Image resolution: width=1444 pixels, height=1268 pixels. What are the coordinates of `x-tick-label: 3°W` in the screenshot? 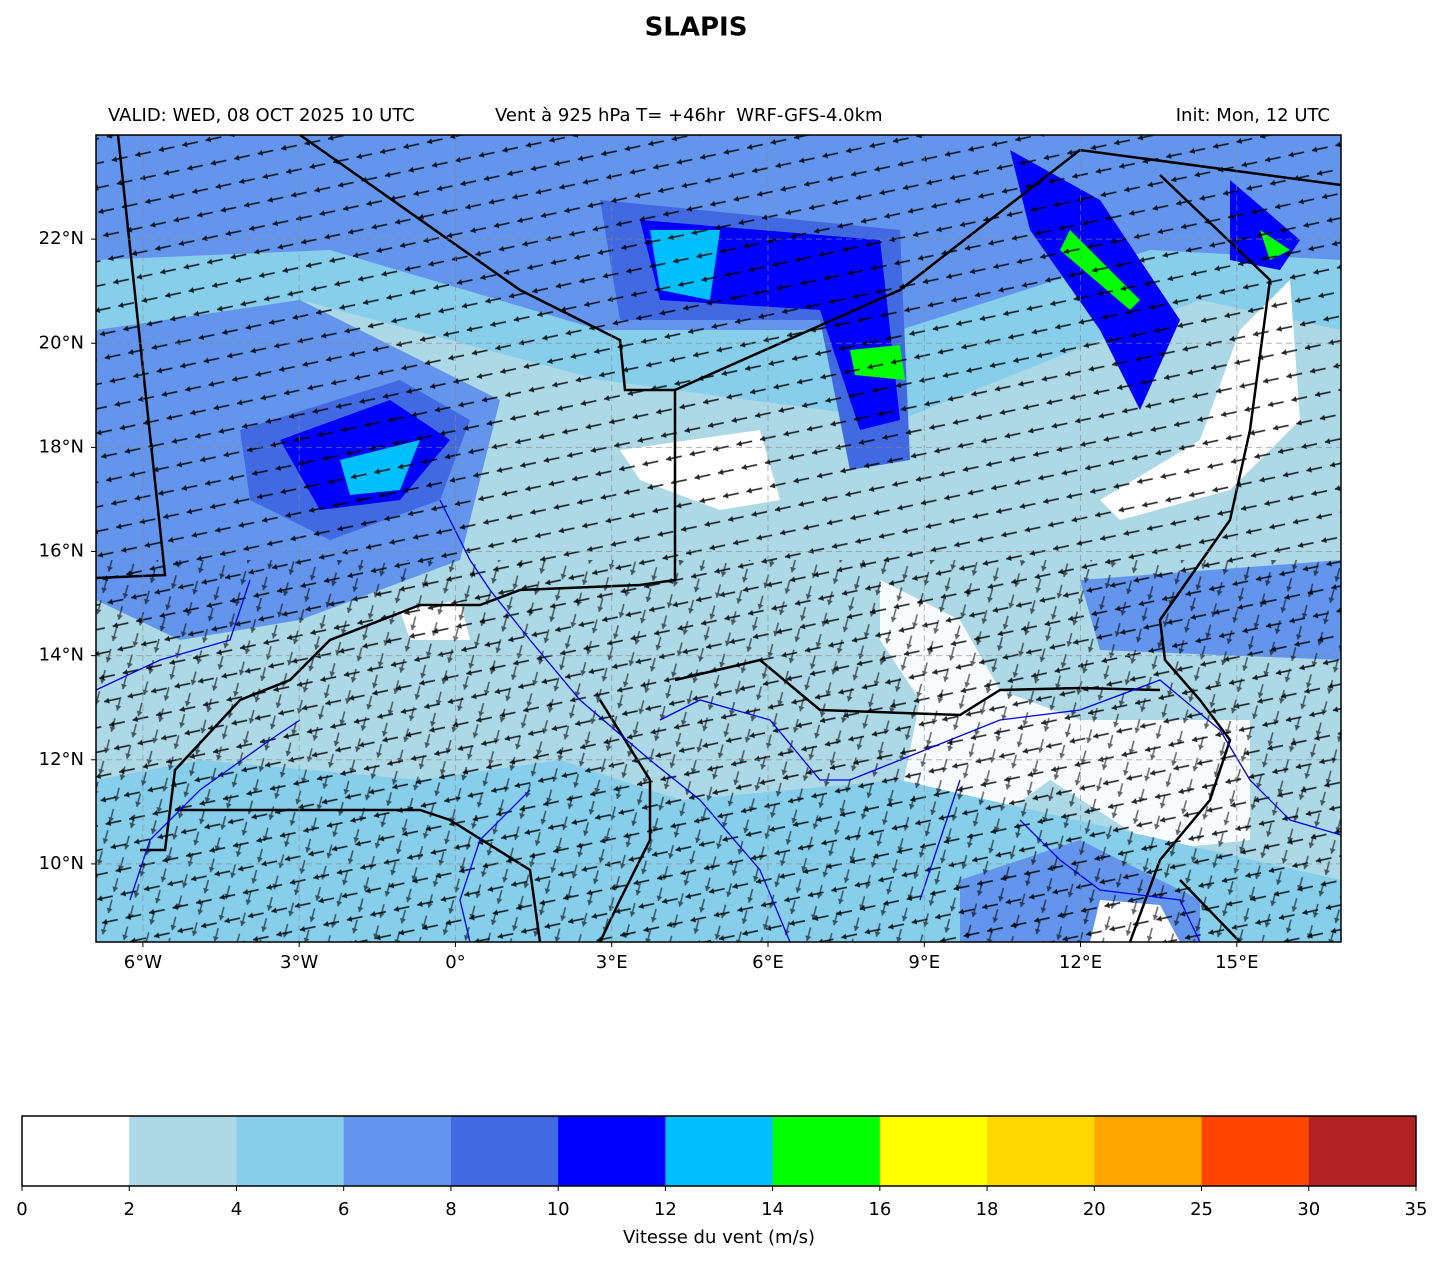 It's located at (299, 962).